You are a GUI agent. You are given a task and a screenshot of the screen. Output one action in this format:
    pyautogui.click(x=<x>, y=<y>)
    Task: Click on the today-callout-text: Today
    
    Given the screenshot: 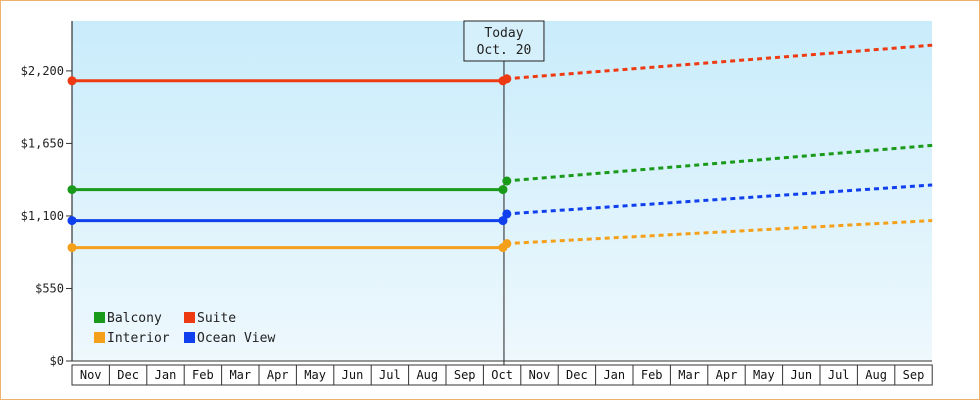 What is the action you would take?
    pyautogui.click(x=503, y=33)
    